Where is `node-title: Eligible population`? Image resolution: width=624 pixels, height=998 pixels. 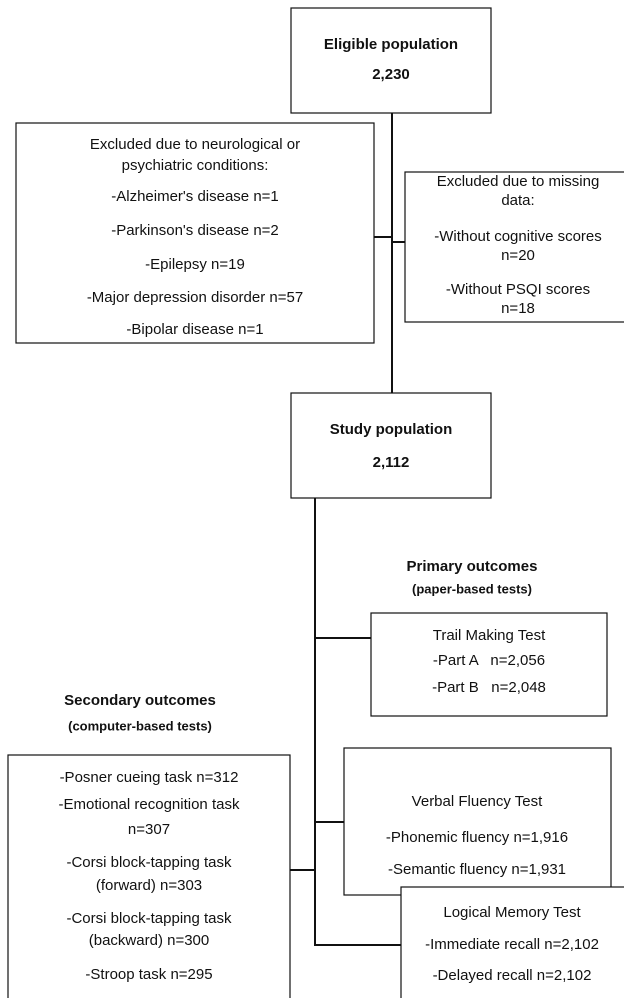 node-title: Eligible population is located at coordinates (391, 44).